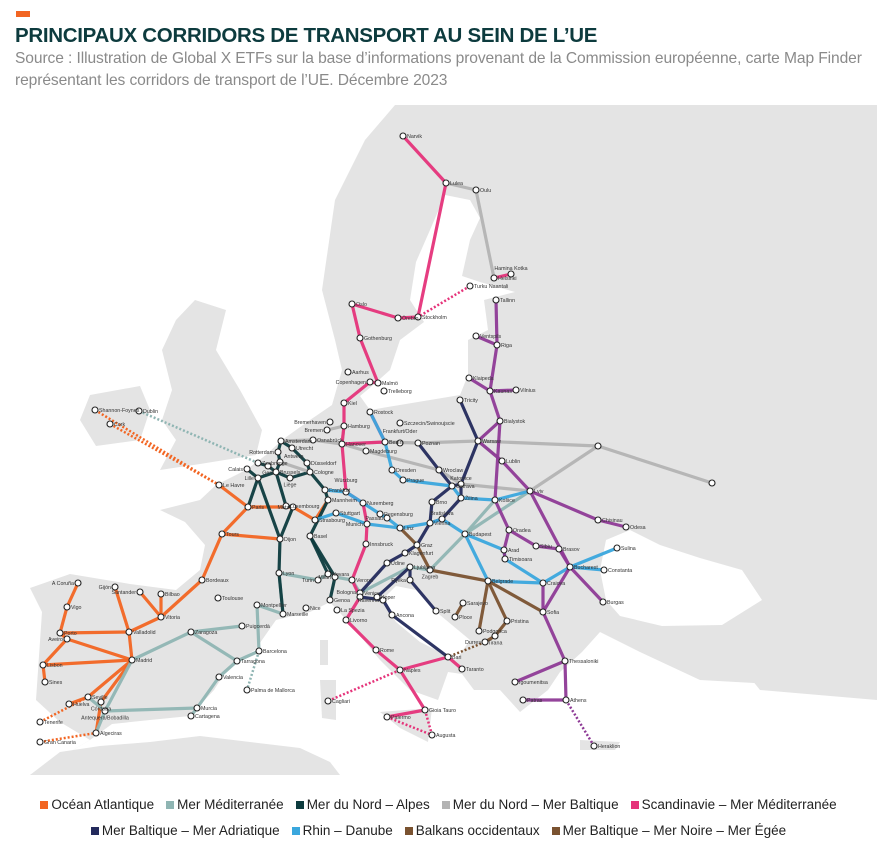 This screenshot has width=877, height=848. Describe the element at coordinates (330, 441) in the screenshot. I see `city-label: Osnabrück` at that location.